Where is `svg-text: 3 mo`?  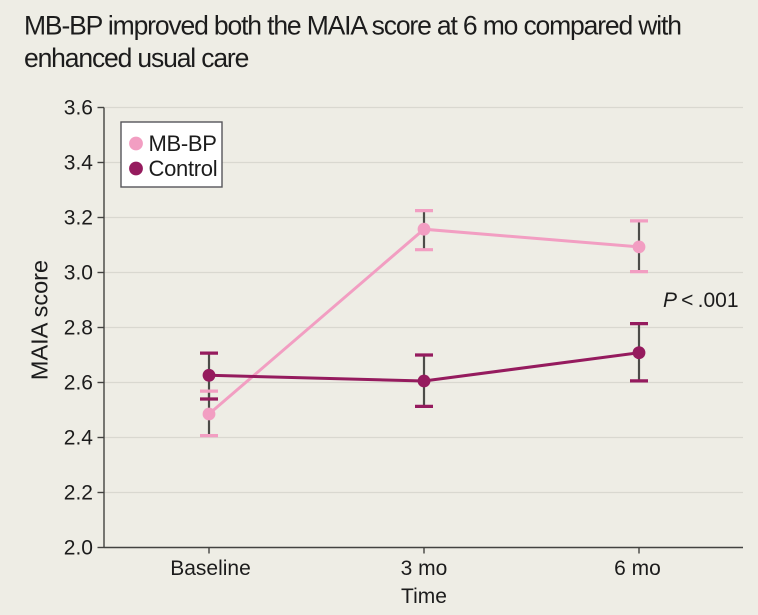
svg-text: 3 mo is located at coordinates (424, 568).